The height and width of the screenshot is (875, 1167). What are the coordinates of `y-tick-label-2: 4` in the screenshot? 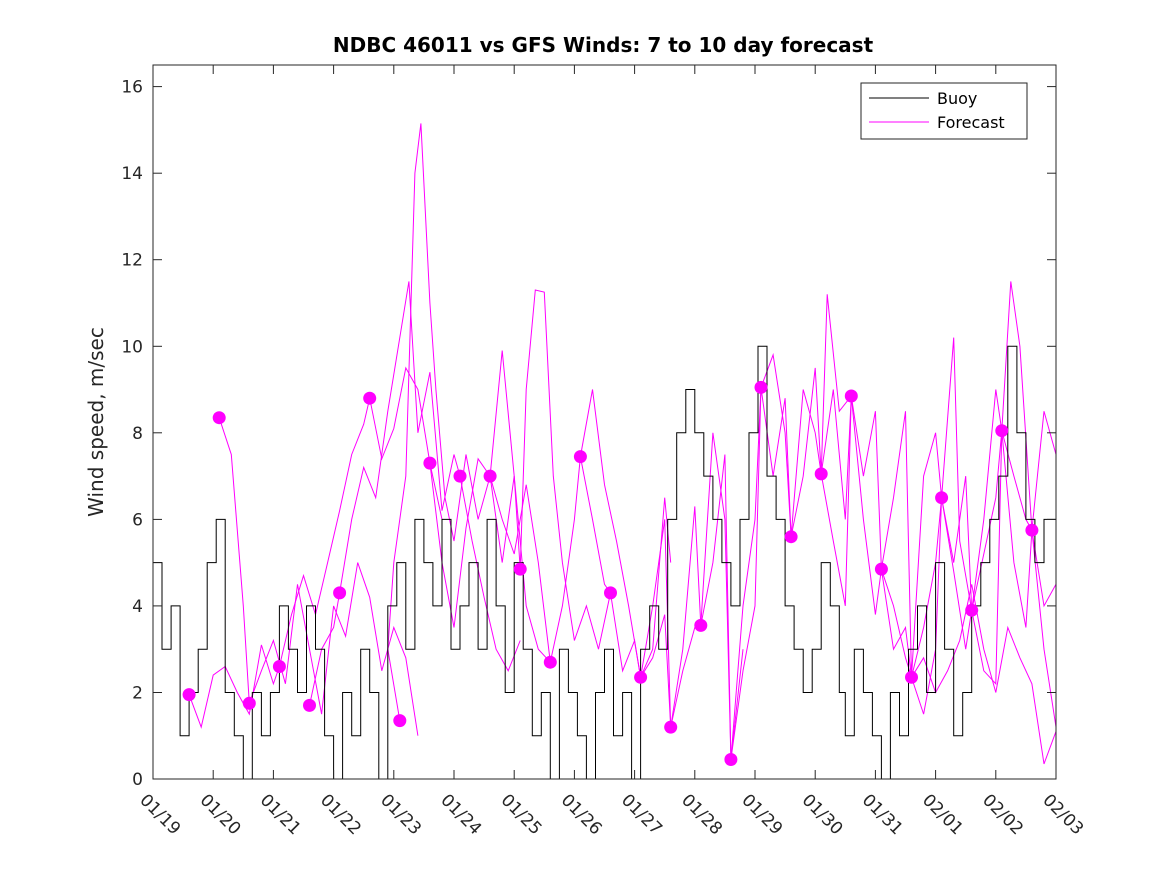 It's located at (137, 607).